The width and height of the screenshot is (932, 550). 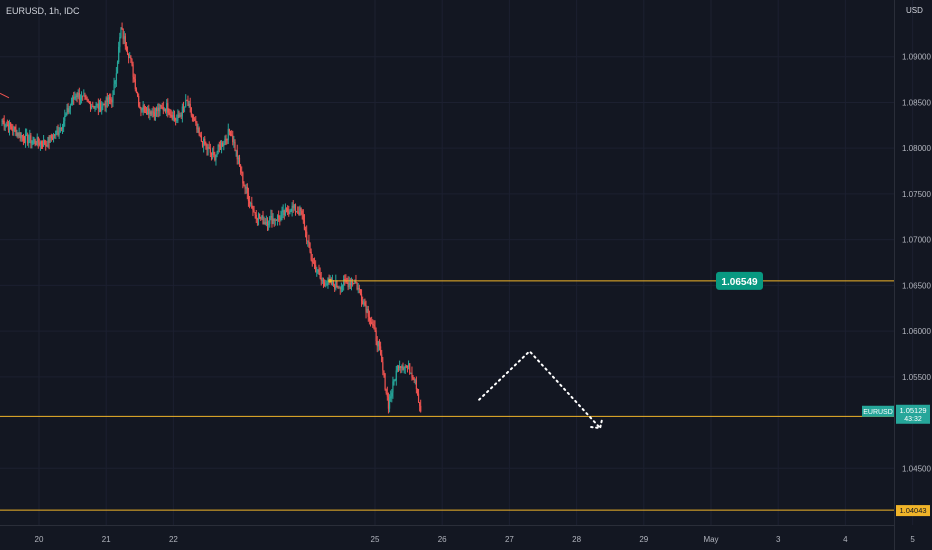 What do you see at coordinates (914, 10) in the screenshot?
I see `currency-label: USD` at bounding box center [914, 10].